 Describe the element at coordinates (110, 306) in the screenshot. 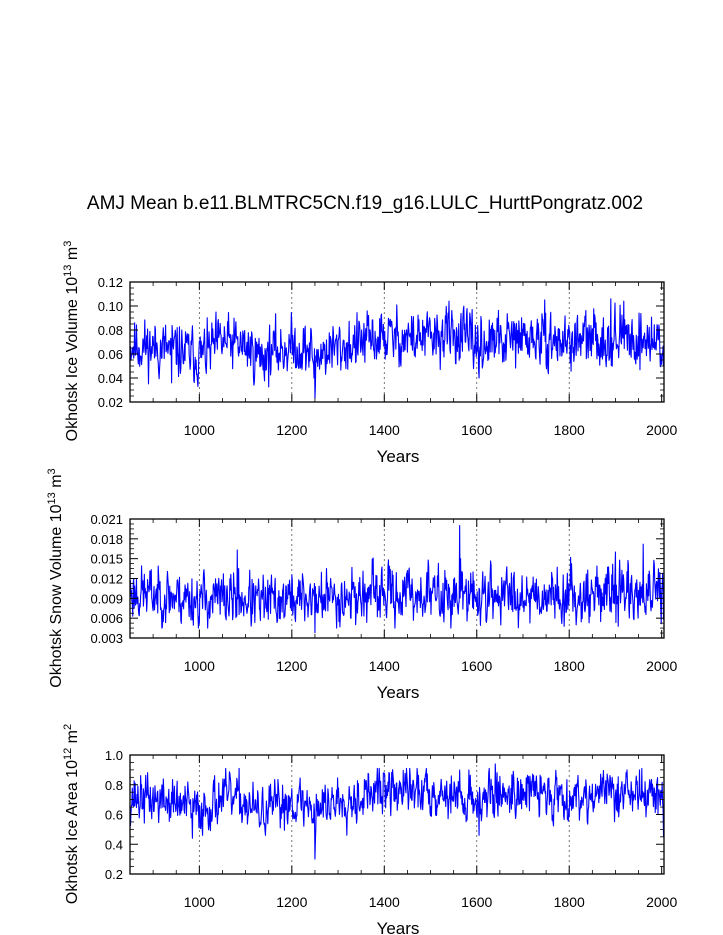

I see `ytick-label-ice-volume-4: 0.10` at that location.